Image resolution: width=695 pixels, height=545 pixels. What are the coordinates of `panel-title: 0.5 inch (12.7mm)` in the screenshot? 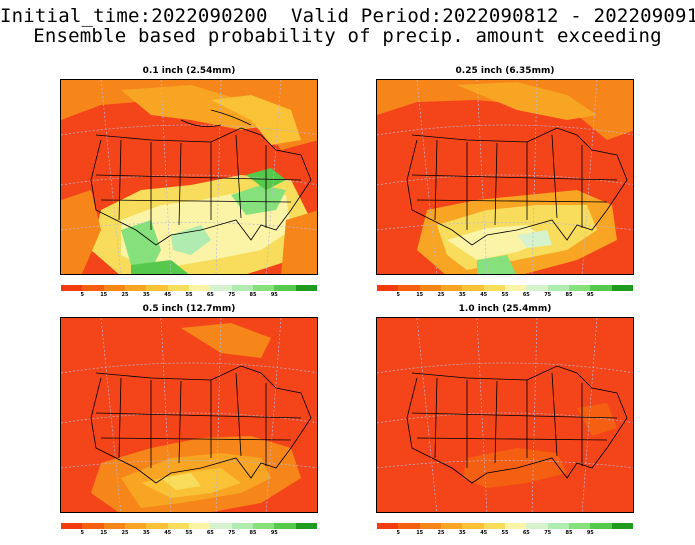 It's located at (189, 309).